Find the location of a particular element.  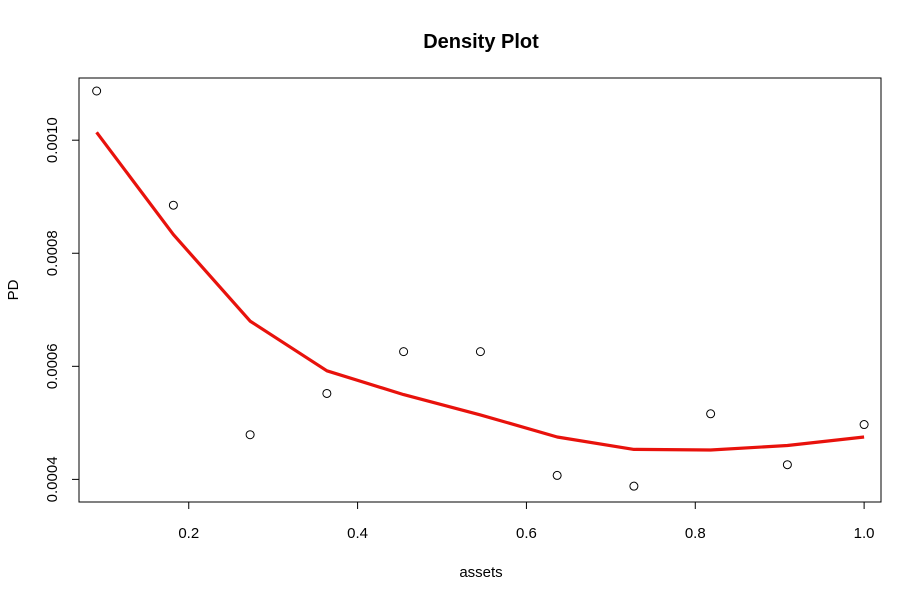

x-tick-label: 0.6 is located at coordinates (526, 533).